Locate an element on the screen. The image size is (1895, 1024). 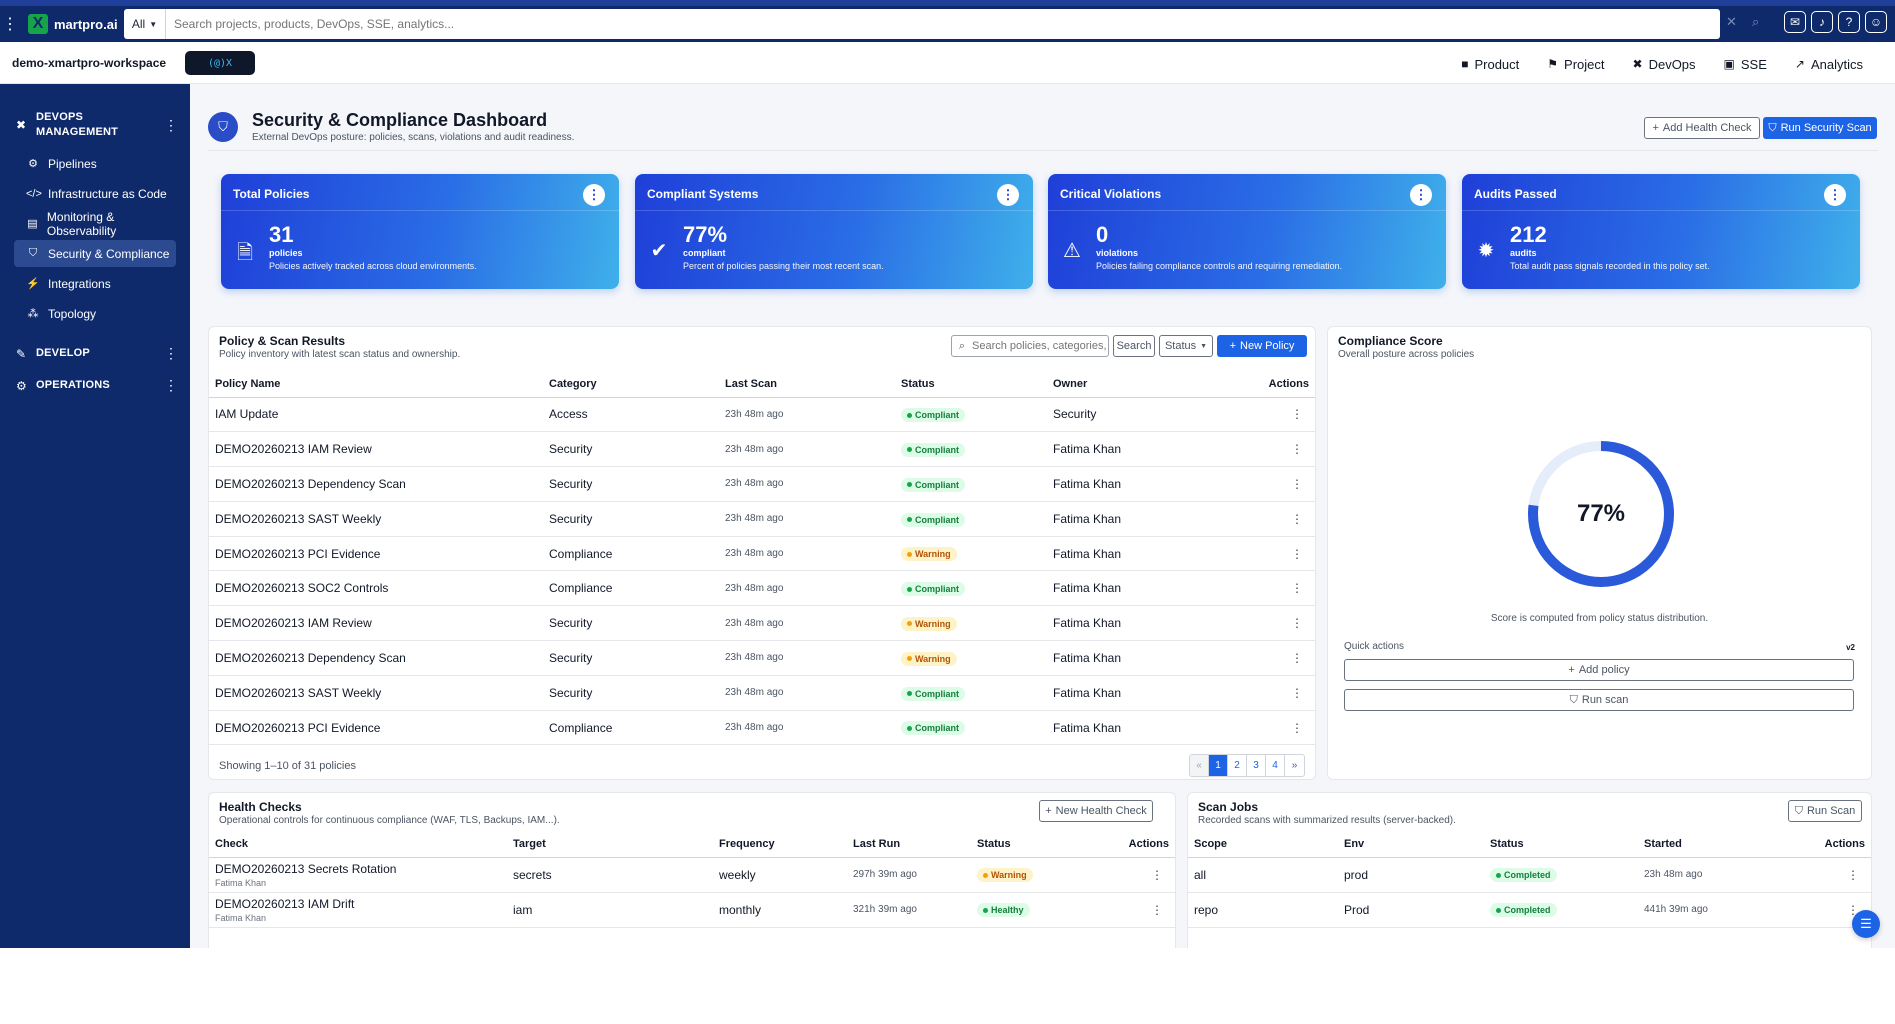
help-icon: ? is located at coordinates (1849, 22).